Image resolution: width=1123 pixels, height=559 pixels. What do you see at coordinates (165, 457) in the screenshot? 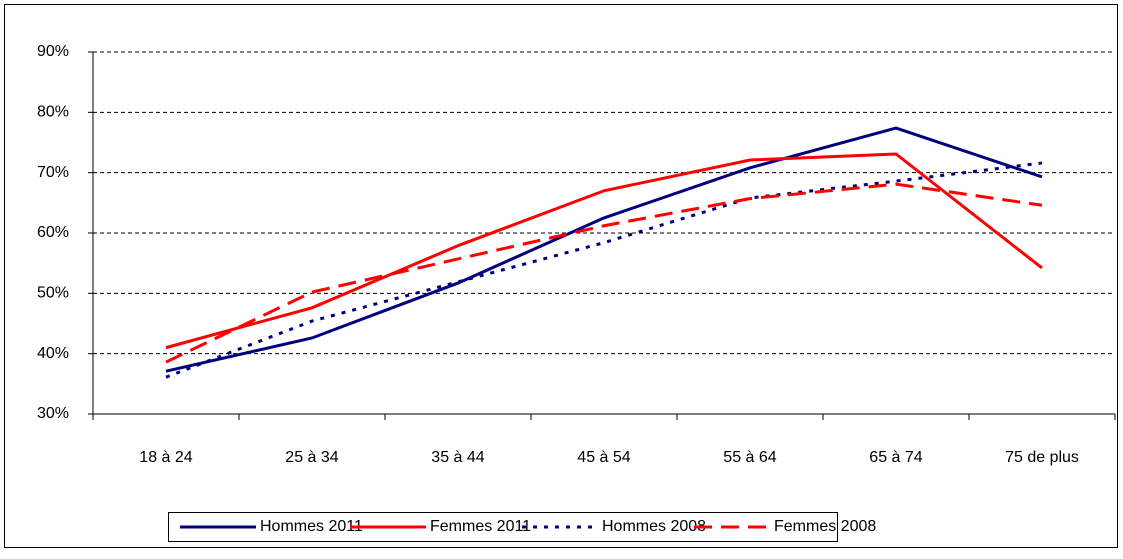
I see `x-tick-label: 18 à 24` at bounding box center [165, 457].